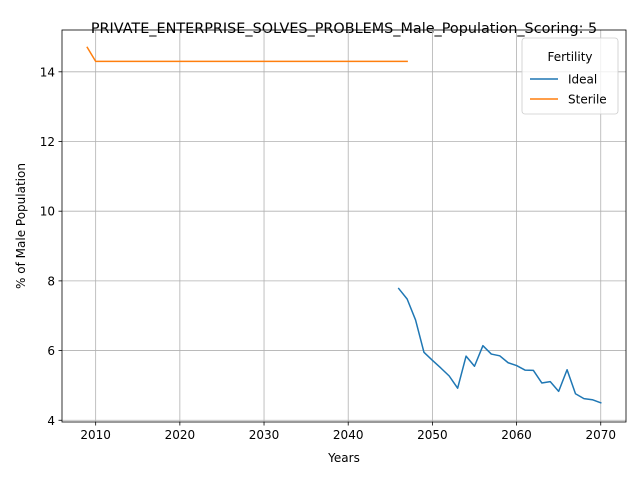  Describe the element at coordinates (516, 435) in the screenshot. I see `x-tick-label: 2060` at that location.